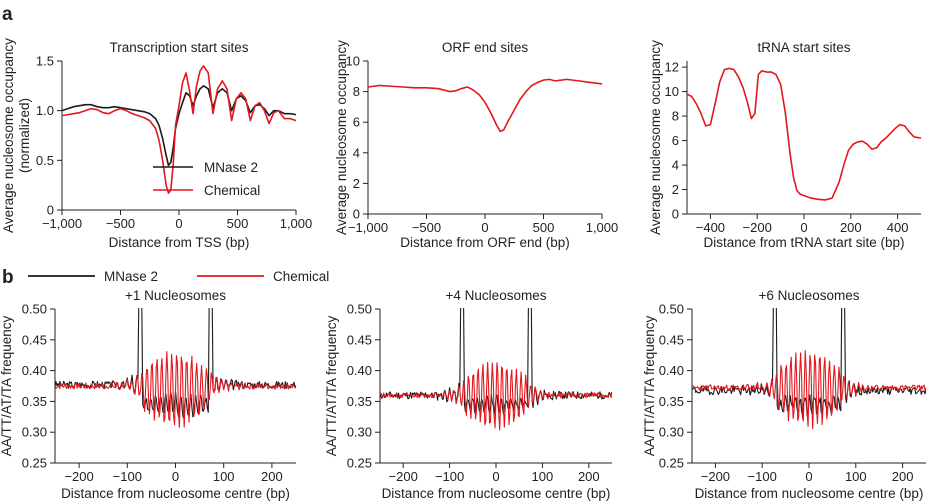 This screenshot has width=946, height=503. Describe the element at coordinates (296, 223) in the screenshot. I see `x-tick-label-tss-4: 1,000` at that location.